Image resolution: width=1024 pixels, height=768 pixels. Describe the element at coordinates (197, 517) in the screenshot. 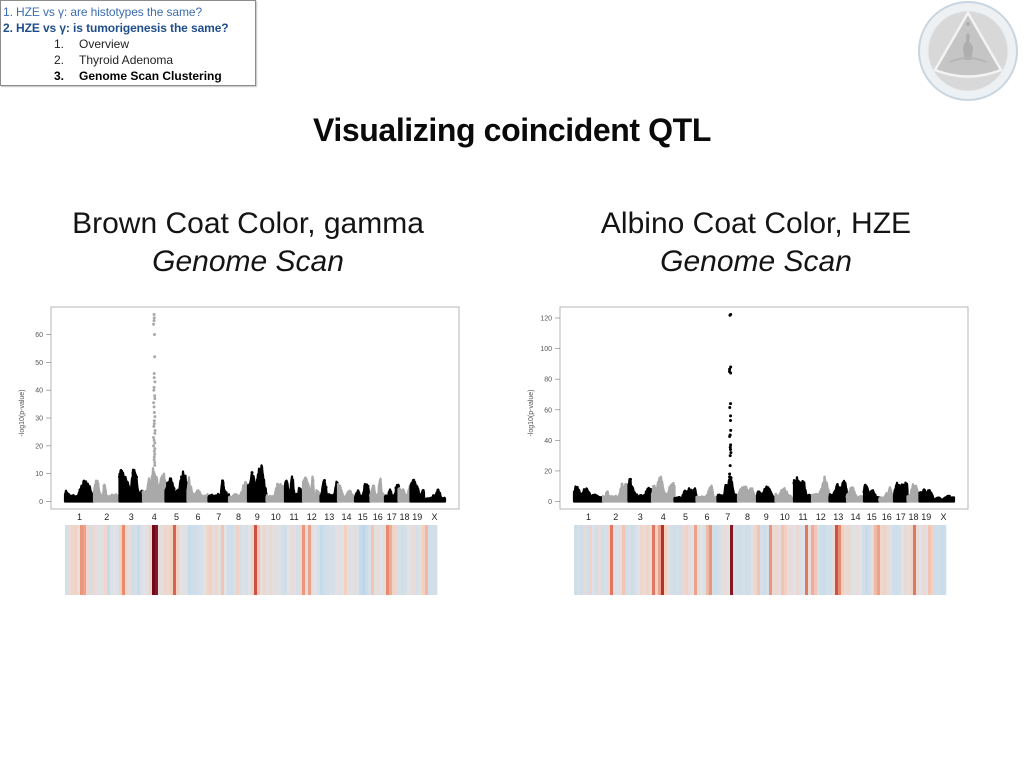

I see `chromosome-label: 6` at that location.